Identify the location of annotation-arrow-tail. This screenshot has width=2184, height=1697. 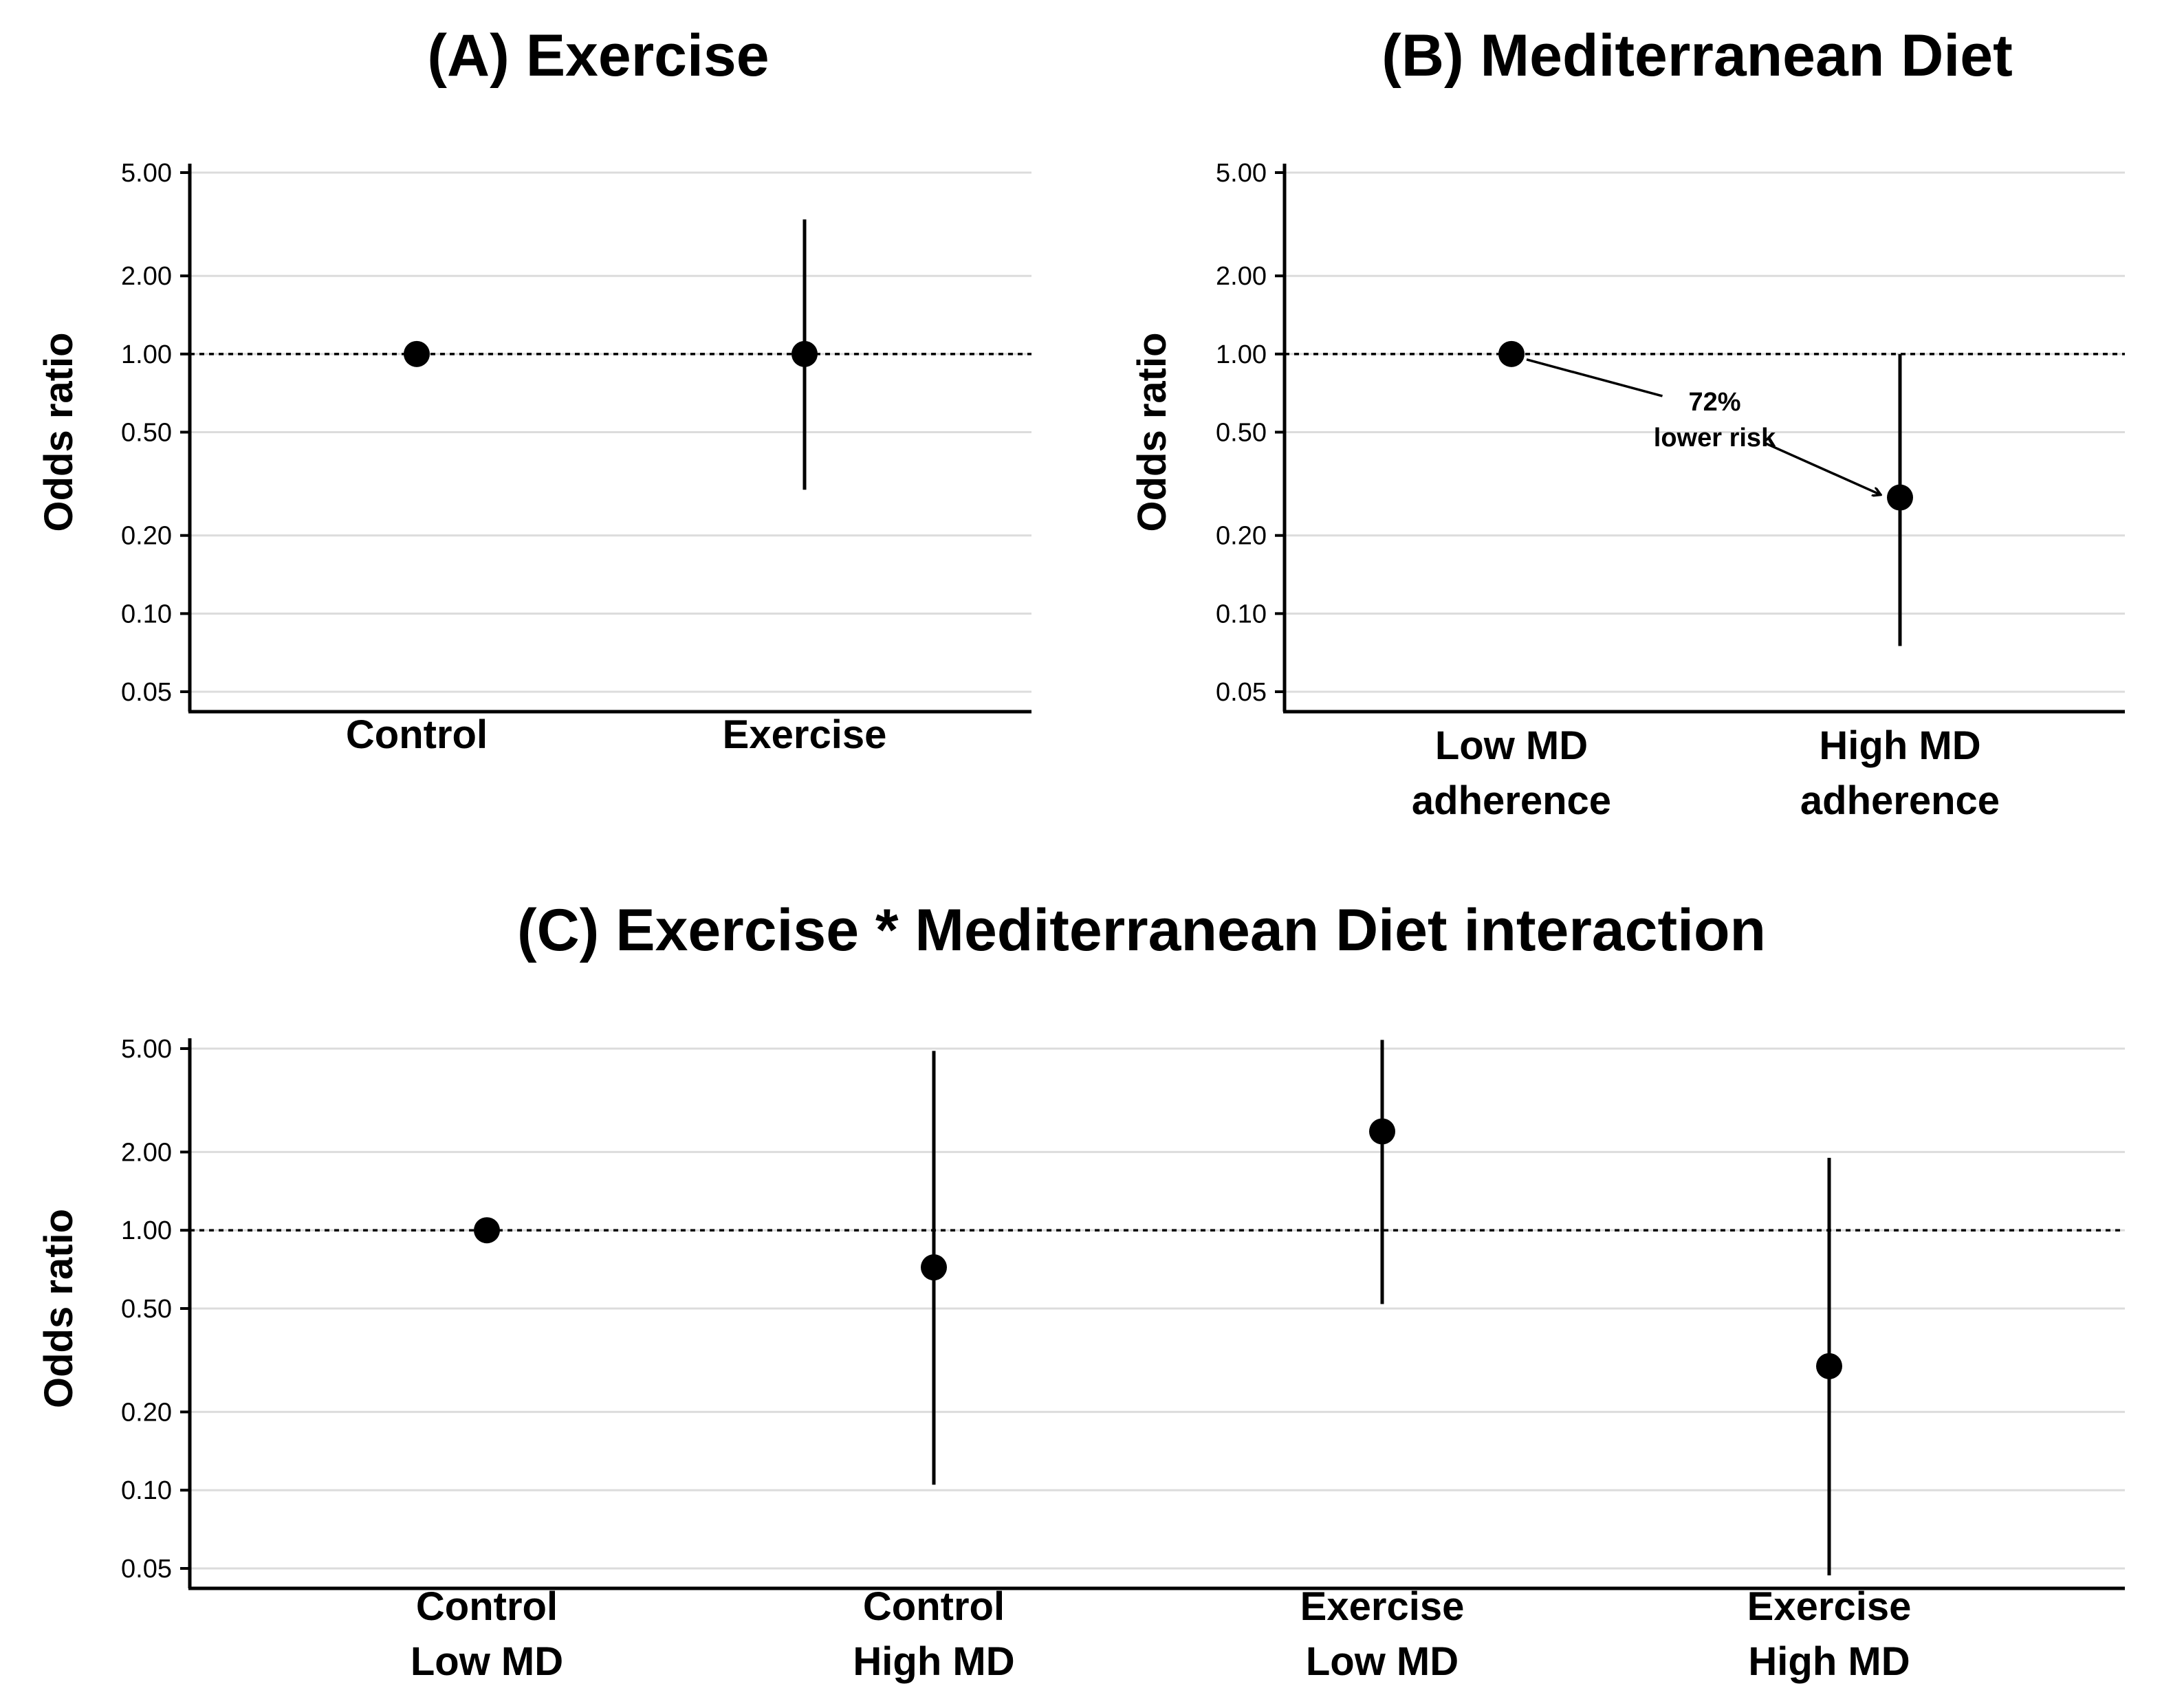
(1594, 377).